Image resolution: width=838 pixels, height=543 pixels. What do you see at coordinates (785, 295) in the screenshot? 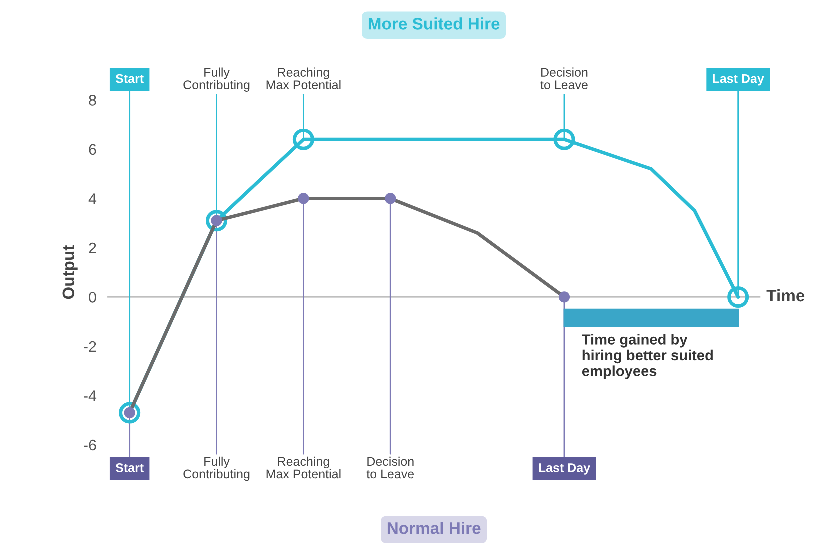
I see `x-axis-title: Time` at bounding box center [785, 295].